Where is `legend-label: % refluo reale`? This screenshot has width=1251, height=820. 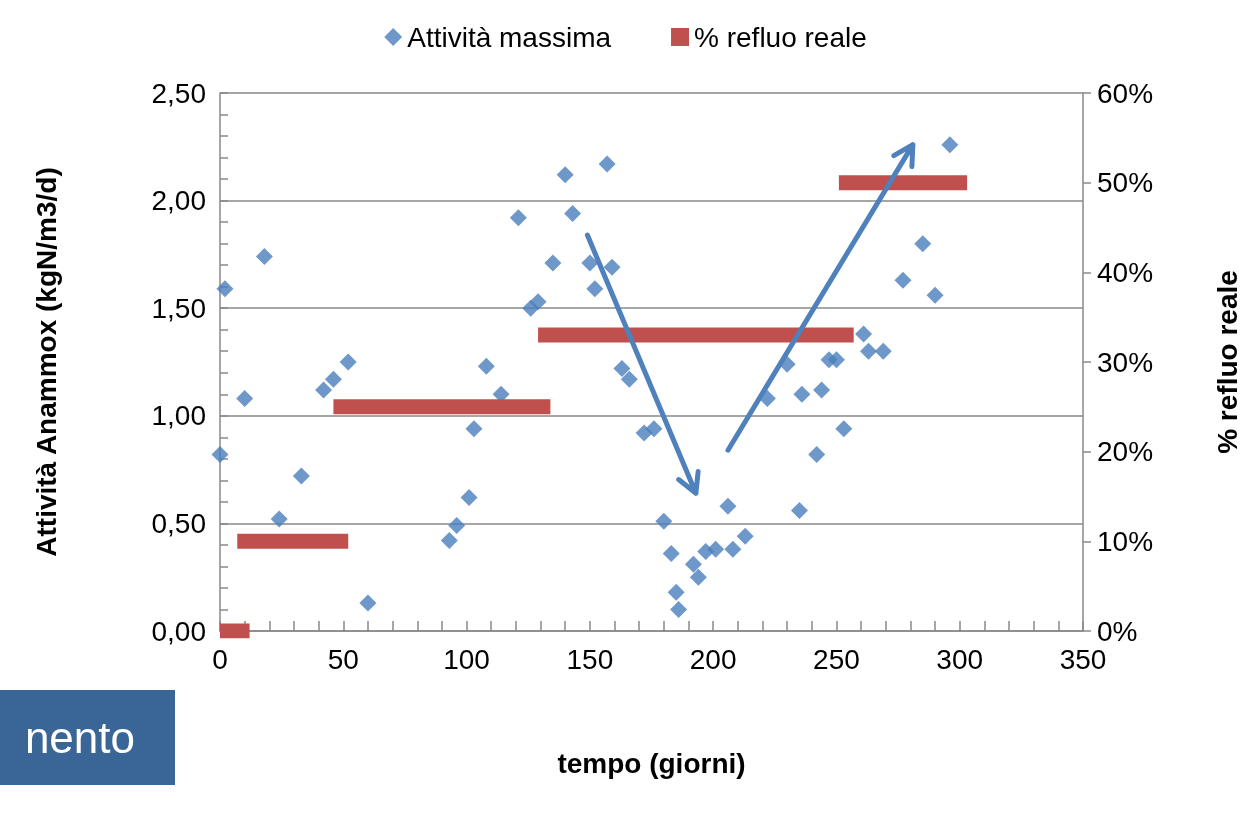 legend-label: % refluo reale is located at coordinates (780, 37).